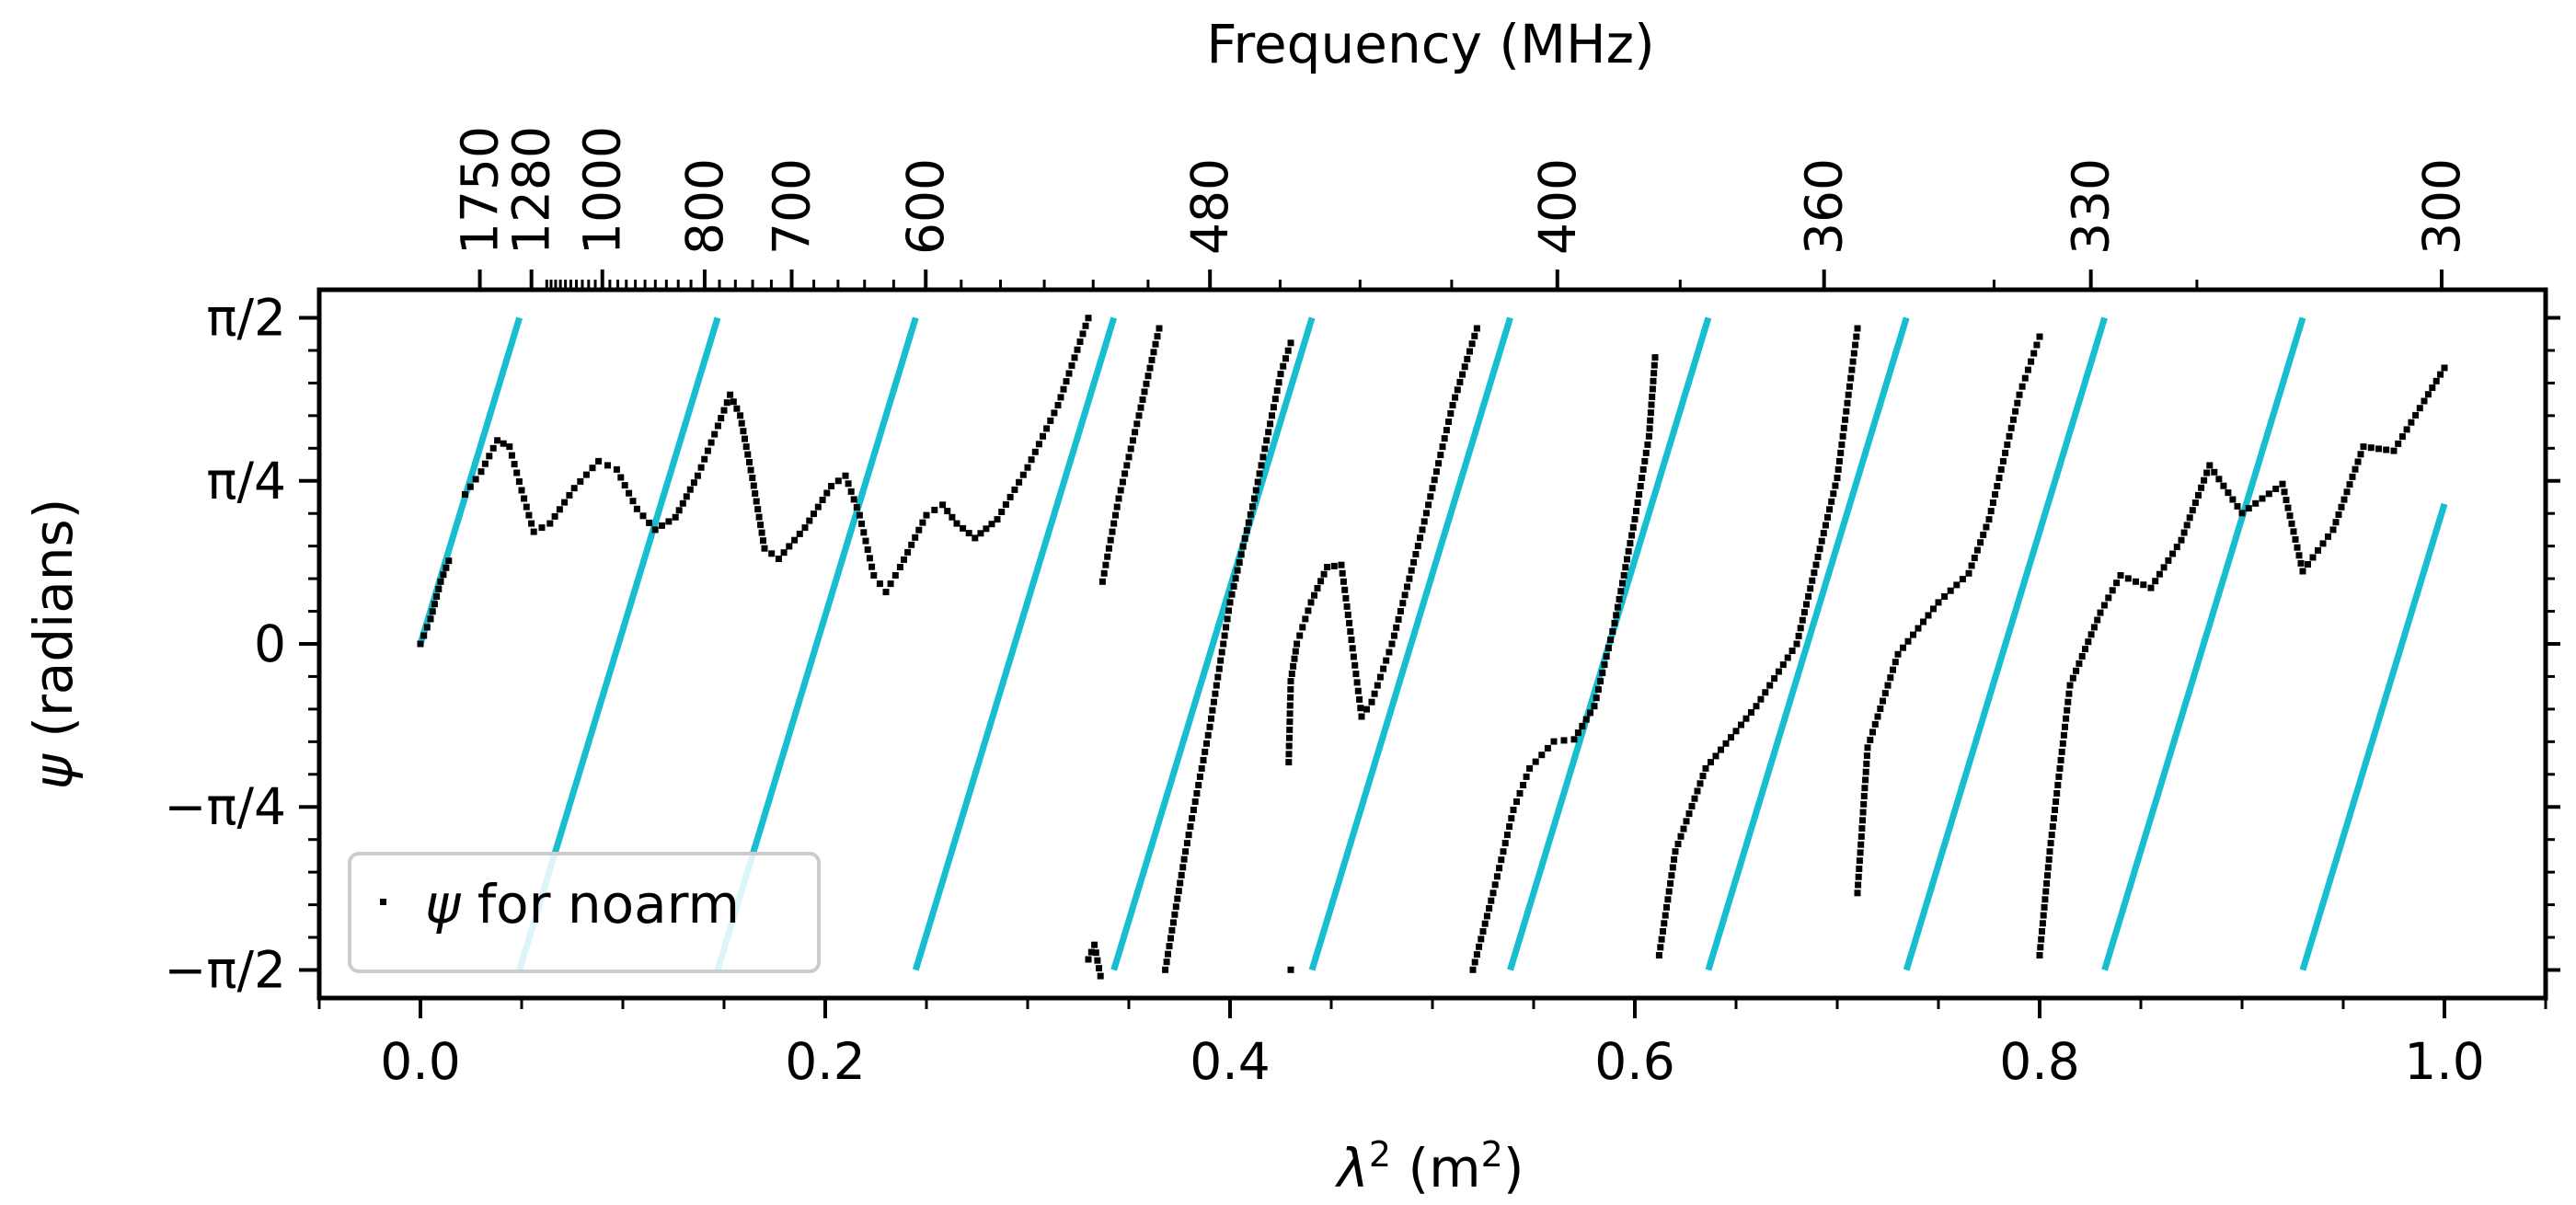 The height and width of the screenshot is (1205, 2576). I want to click on y-axis-rest: (radians), so click(53, 627).